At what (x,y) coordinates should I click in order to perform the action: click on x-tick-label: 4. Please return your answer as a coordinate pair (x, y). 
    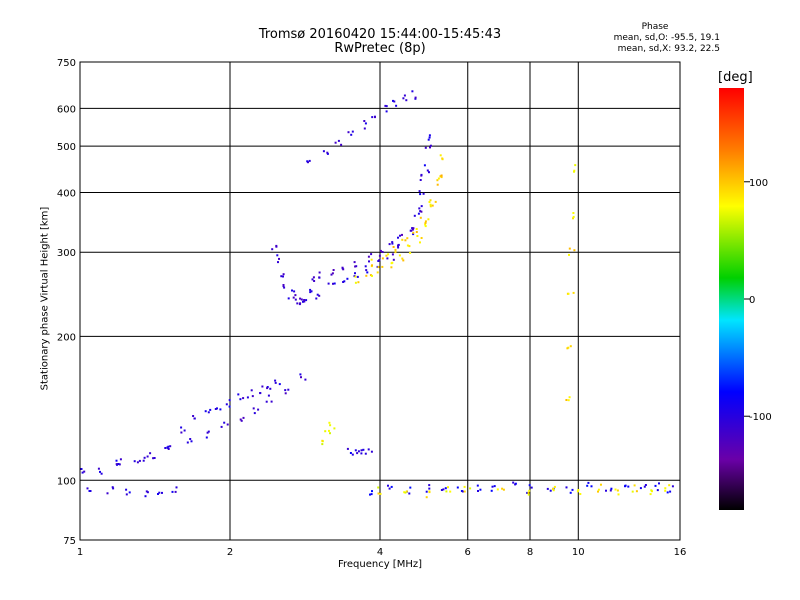
    Looking at the image, I should click on (380, 552).